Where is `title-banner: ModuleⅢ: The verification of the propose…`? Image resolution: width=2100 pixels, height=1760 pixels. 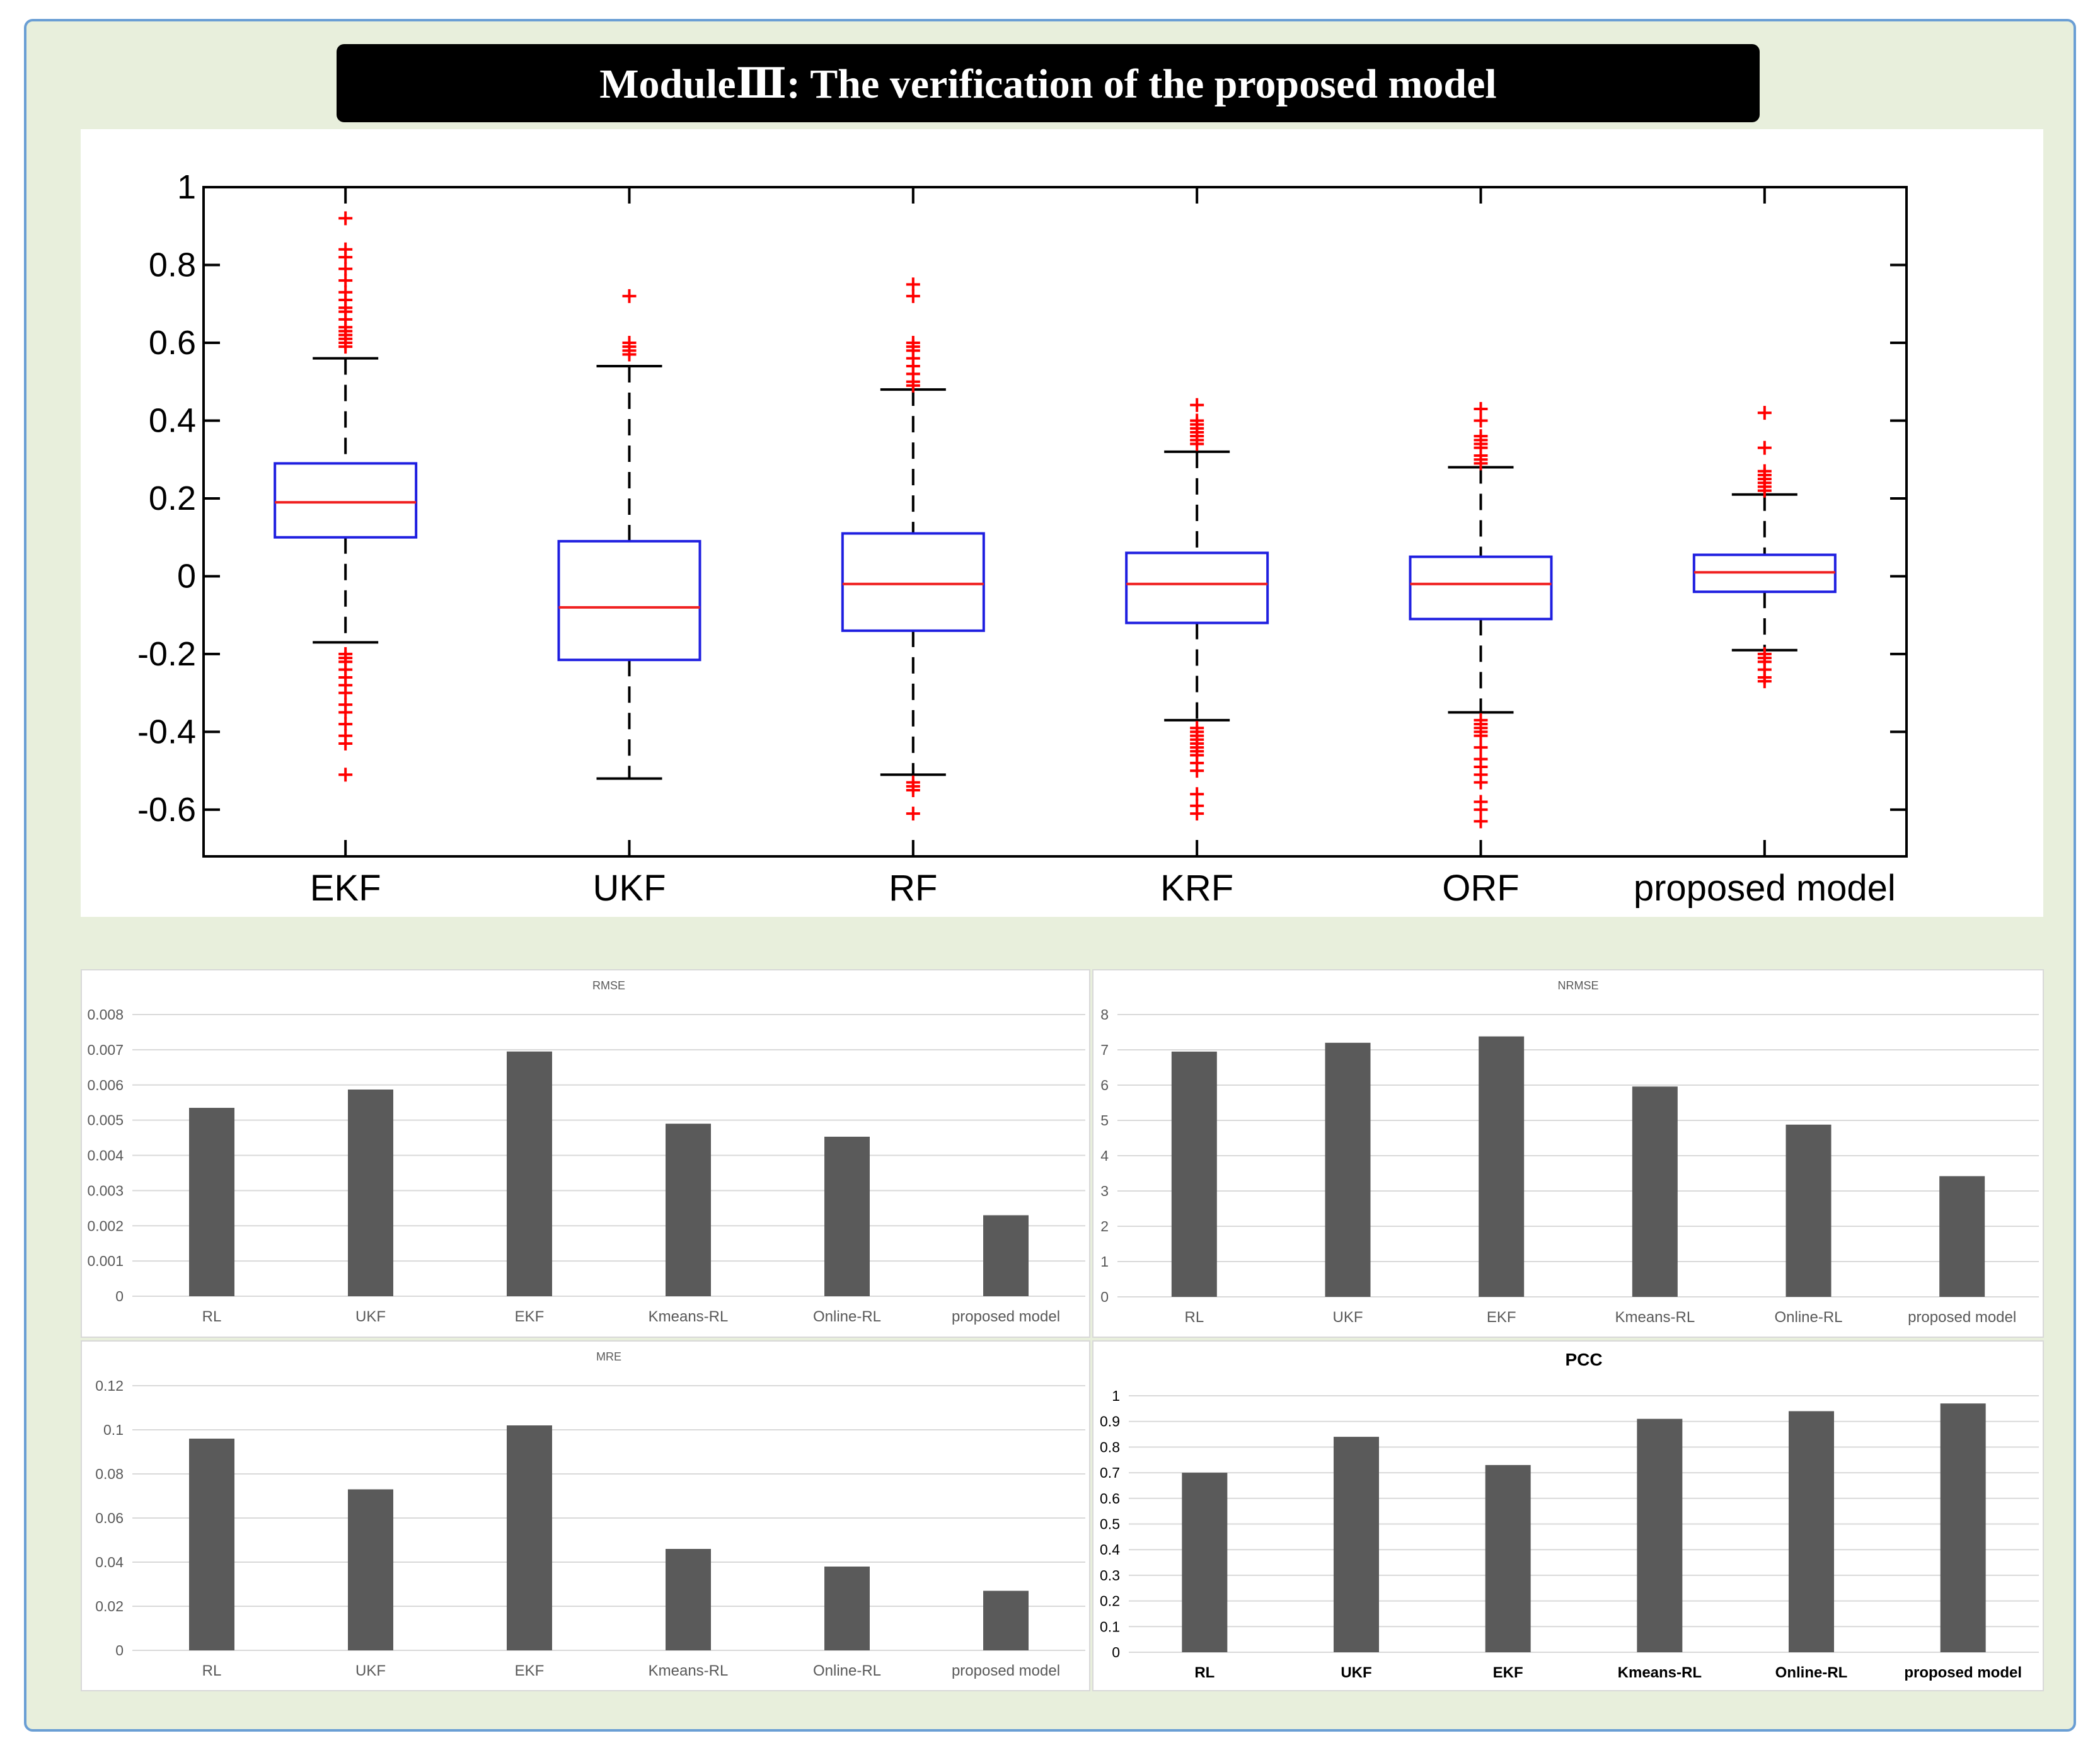
title-banner: ModuleⅢ: The verification of the propose… is located at coordinates (1048, 83).